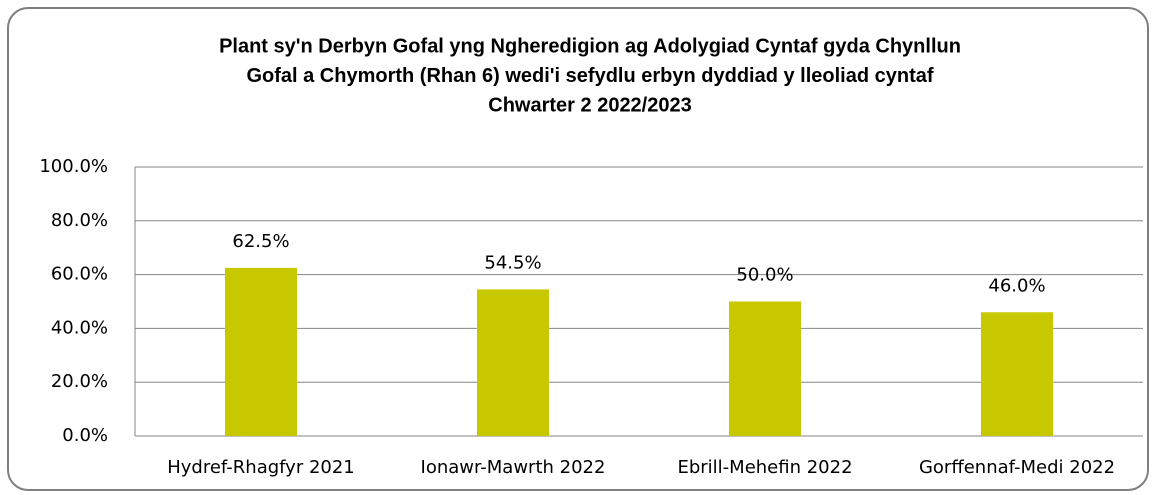 The image size is (1155, 495). Describe the element at coordinates (260, 241) in the screenshot. I see `value-label: 62.5%` at that location.